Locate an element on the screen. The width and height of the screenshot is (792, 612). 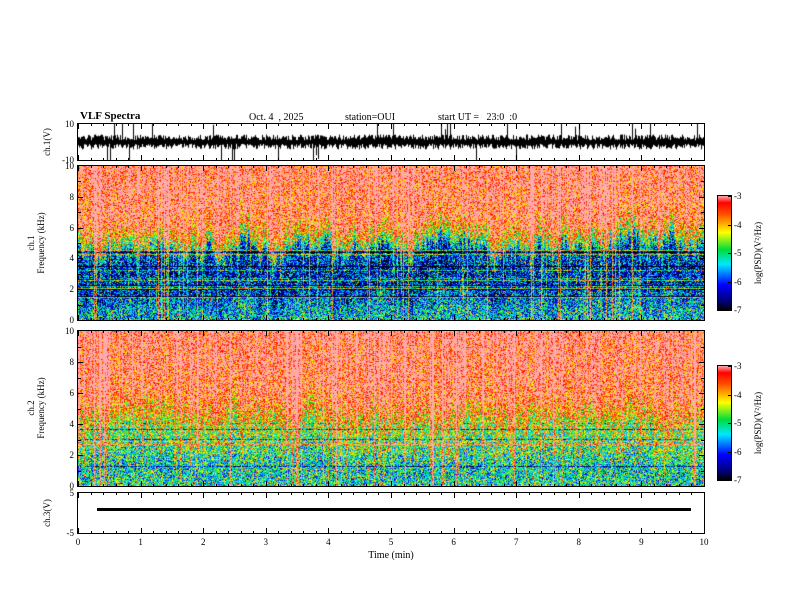
y-tick-label: 8 is located at coordinates (72, 196).